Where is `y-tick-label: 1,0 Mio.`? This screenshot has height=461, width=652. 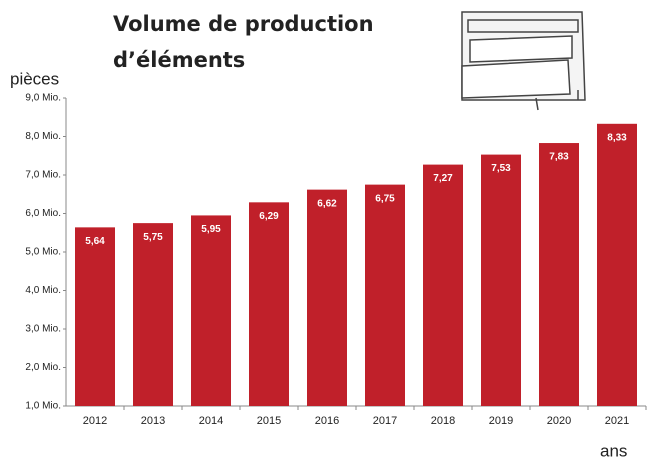
y-tick-label: 1,0 Mio. is located at coordinates (43, 406).